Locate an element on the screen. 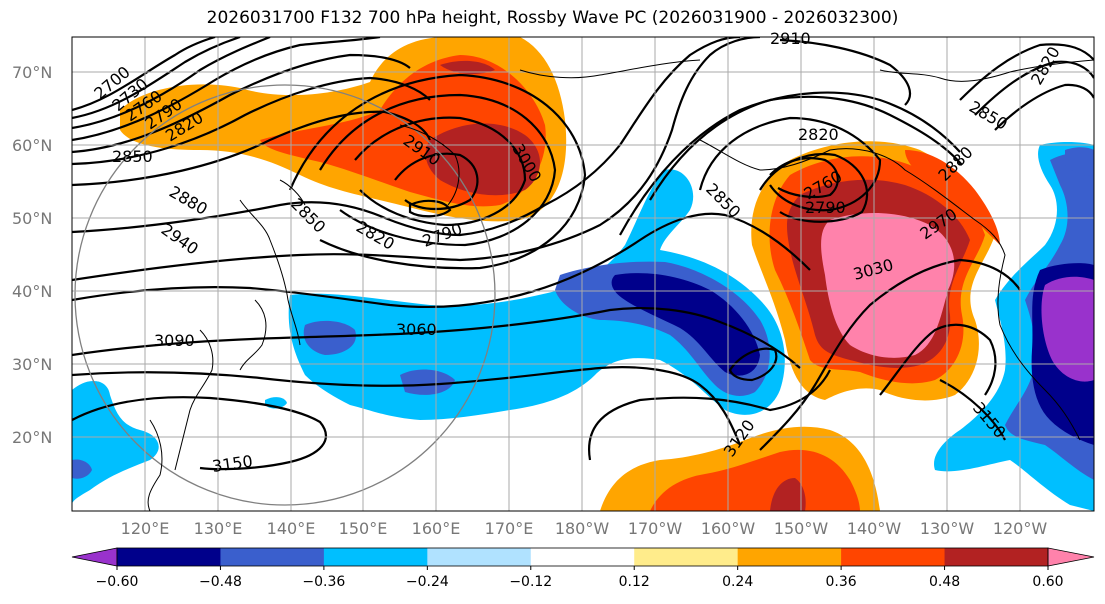 This screenshot has height=604, width=1105. colorbar-extend-min is located at coordinates (94, 557).